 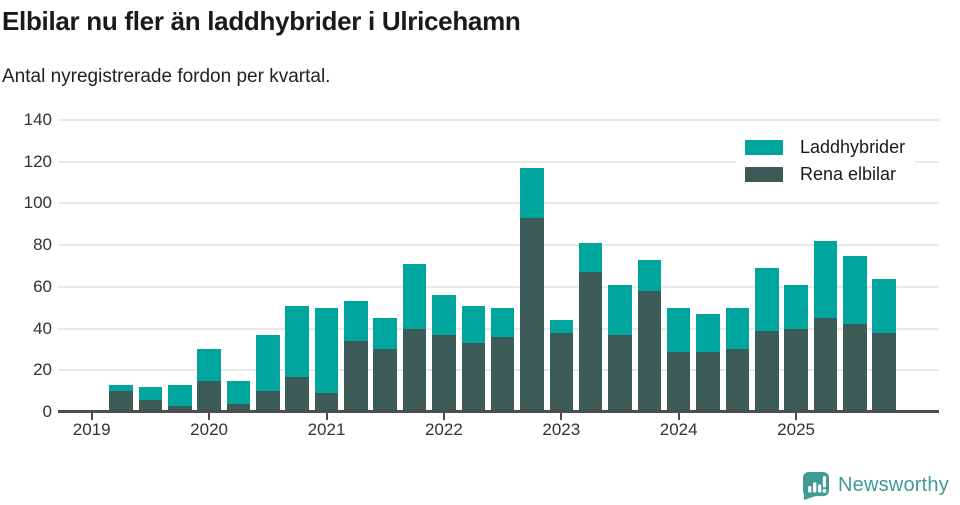 I want to click on x-tick-label-2019: 2019, so click(x=91, y=429).